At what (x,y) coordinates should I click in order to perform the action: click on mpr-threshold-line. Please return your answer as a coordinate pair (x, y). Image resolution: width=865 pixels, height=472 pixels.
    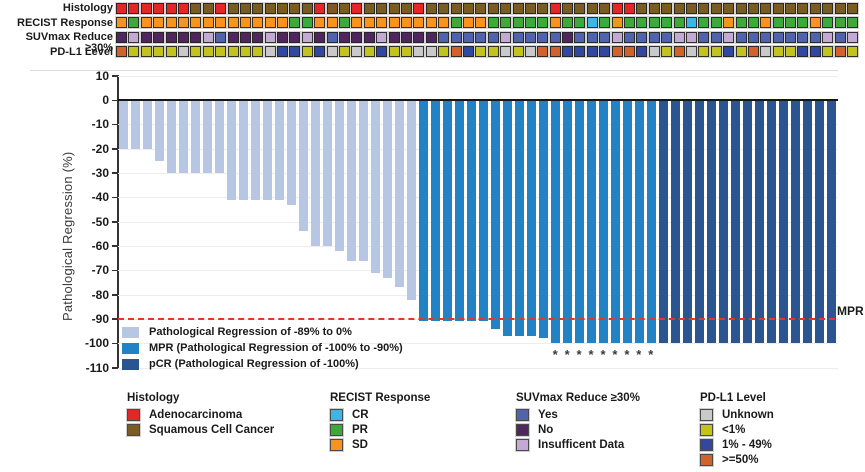
    Looking at the image, I should click on (476, 319).